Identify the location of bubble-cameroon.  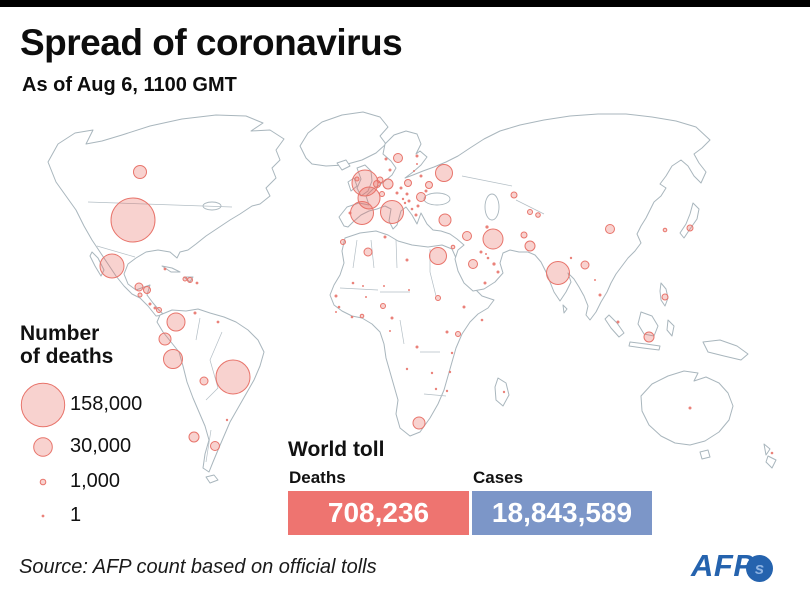
(392, 318).